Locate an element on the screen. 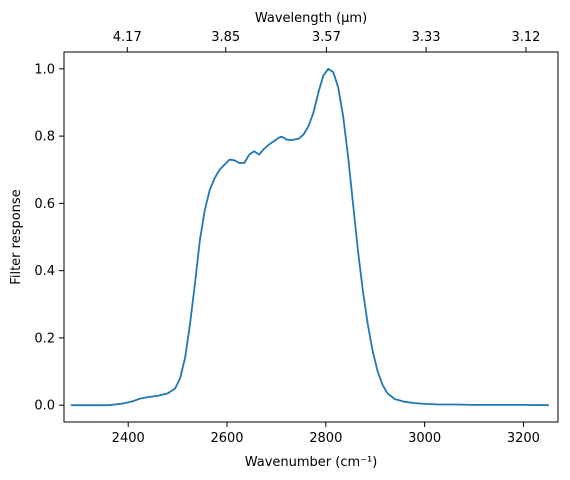  y-tick-label: 0.8 is located at coordinates (44, 137).